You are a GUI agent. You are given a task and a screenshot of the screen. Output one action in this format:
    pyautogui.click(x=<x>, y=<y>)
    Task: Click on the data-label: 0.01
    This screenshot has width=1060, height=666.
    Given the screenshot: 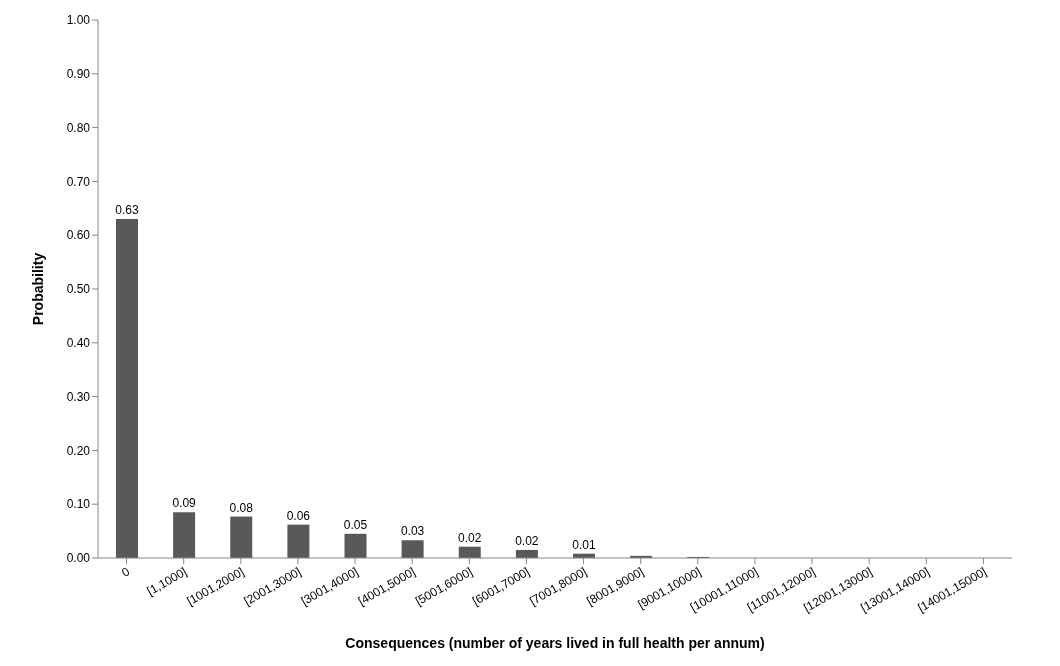 What is the action you would take?
    pyautogui.click(x=584, y=544)
    